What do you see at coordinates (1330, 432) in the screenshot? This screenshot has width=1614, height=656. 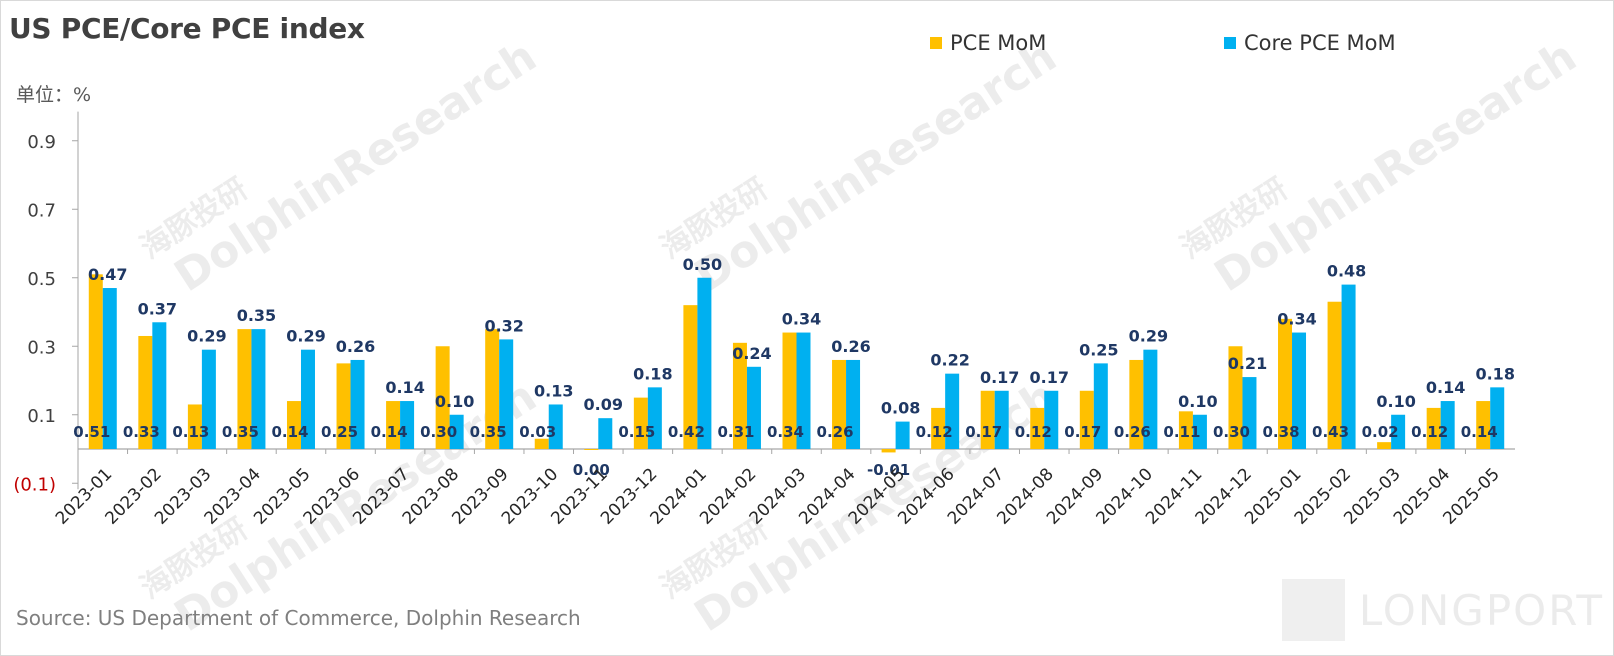 I see `data-label-pce: 0.43` at bounding box center [1330, 432].